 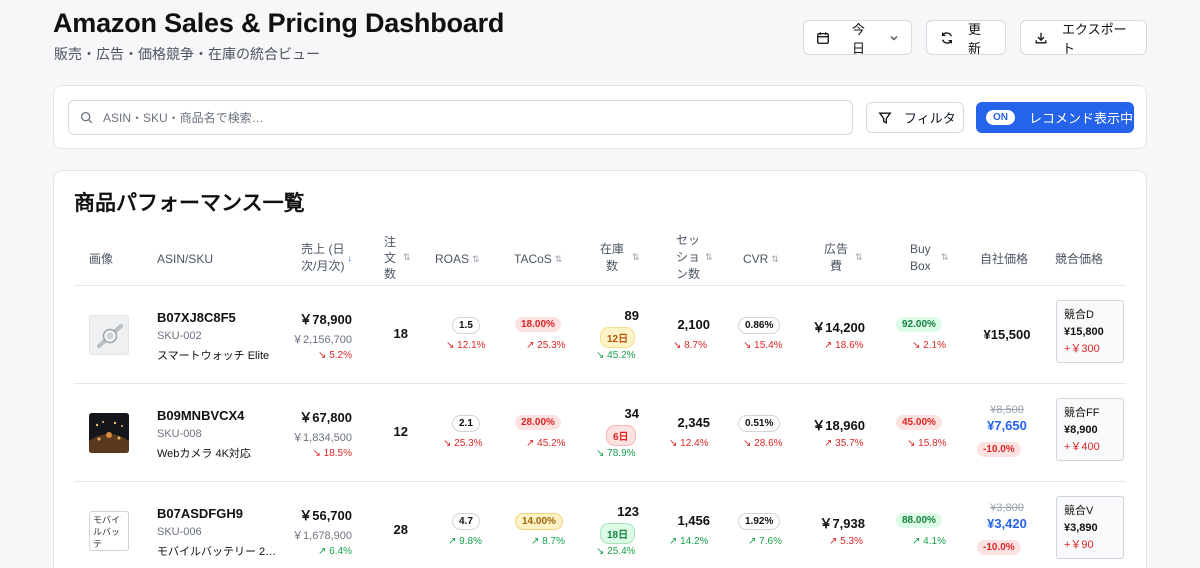 I want to click on calendar-icon, so click(x=823, y=37).